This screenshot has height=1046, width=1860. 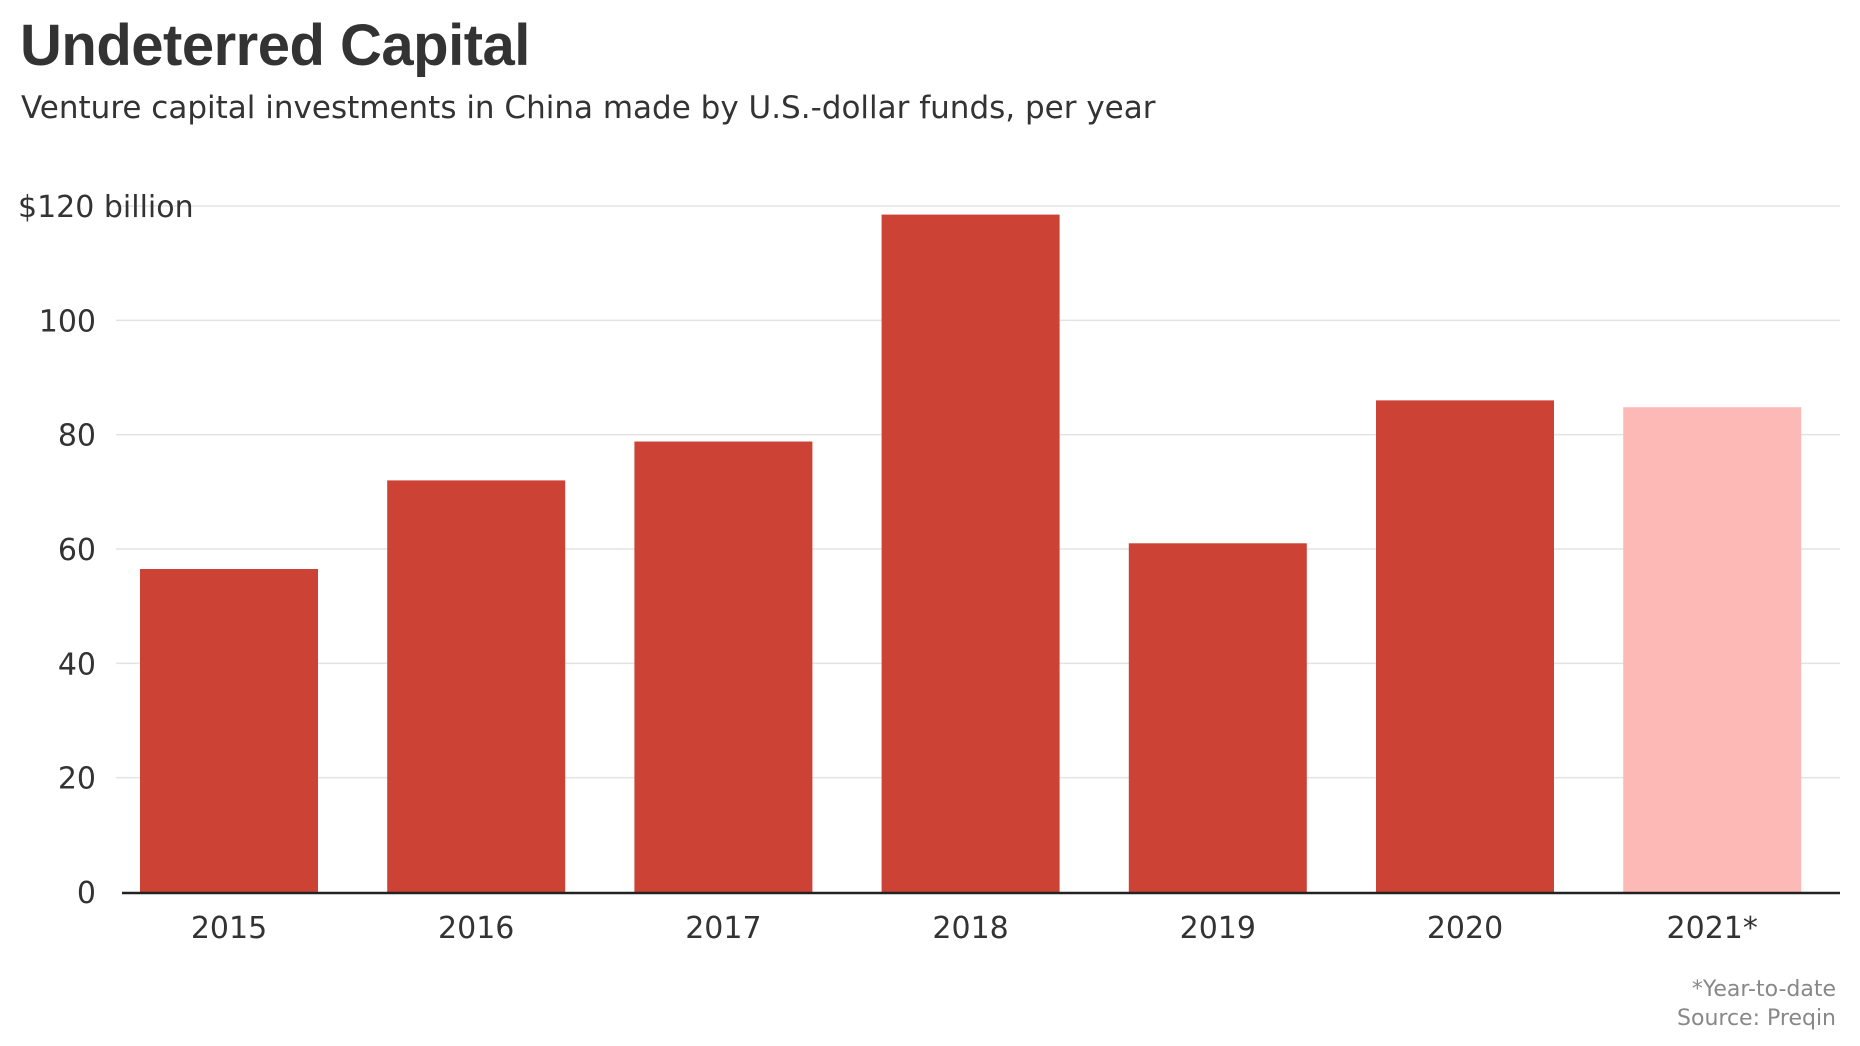 What do you see at coordinates (1465, 646) in the screenshot?
I see `bar-2020` at bounding box center [1465, 646].